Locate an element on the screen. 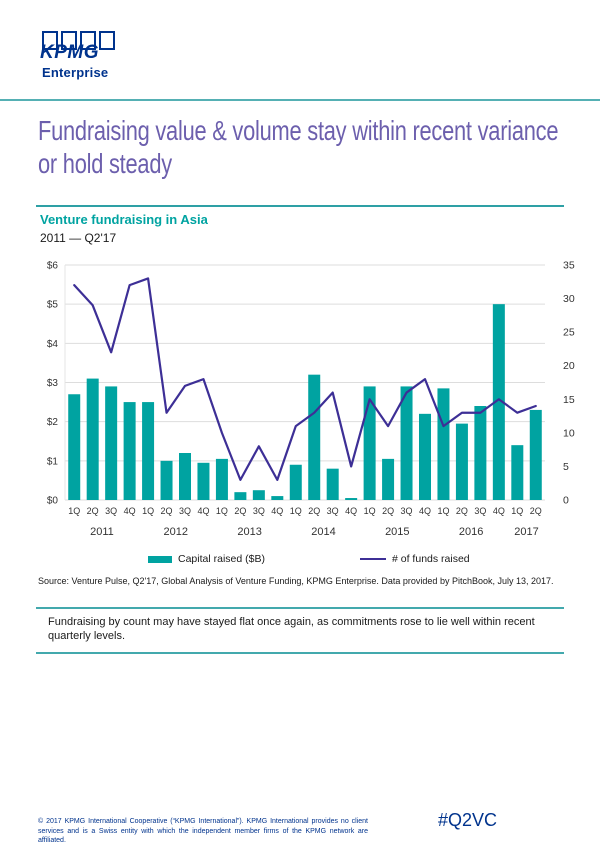 This screenshot has height=866, width=600. svg-text: $3 is located at coordinates (53, 383).